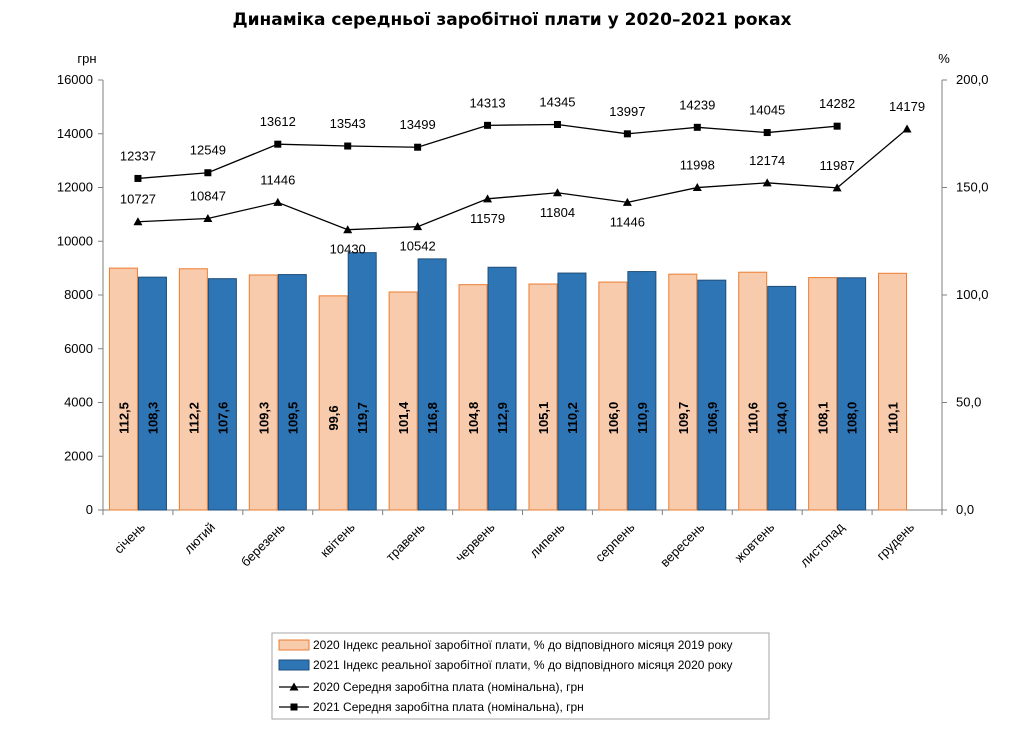 The width and height of the screenshot is (1030, 755). I want to click on bar-label-2021: 110,9, so click(642, 418).